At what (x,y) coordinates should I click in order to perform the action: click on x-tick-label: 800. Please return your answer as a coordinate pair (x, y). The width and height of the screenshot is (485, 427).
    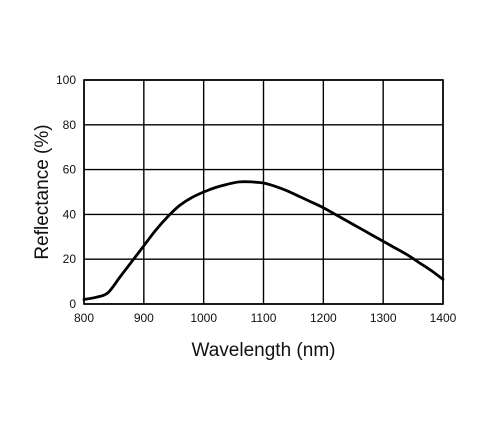
    Looking at the image, I should click on (84, 318).